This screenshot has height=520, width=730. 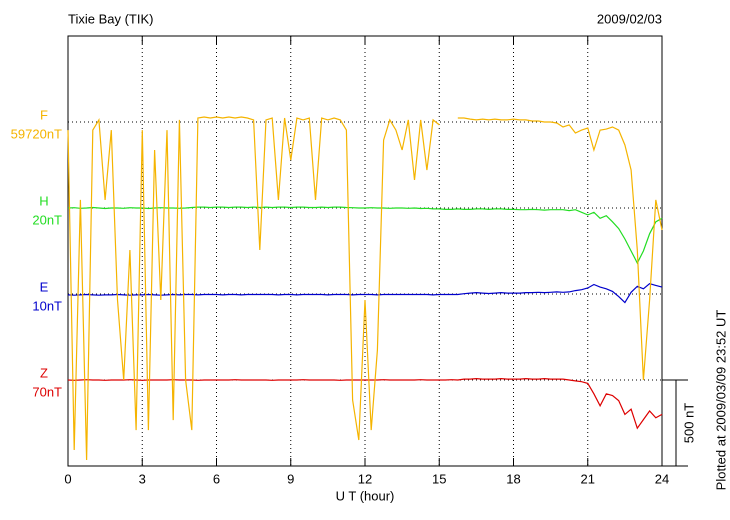 I want to click on chart-date: 2009/02/03, so click(x=629, y=18).